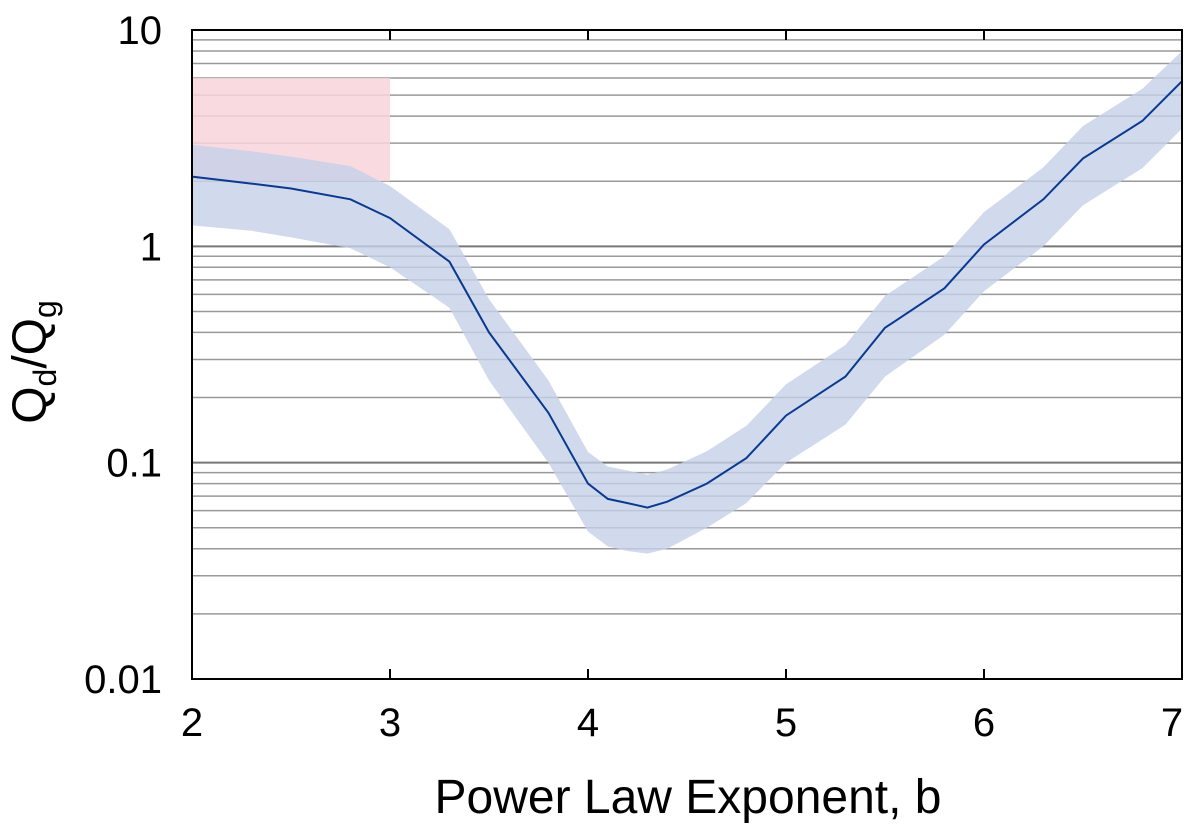  I want to click on x-tick-label: 4, so click(588, 723).